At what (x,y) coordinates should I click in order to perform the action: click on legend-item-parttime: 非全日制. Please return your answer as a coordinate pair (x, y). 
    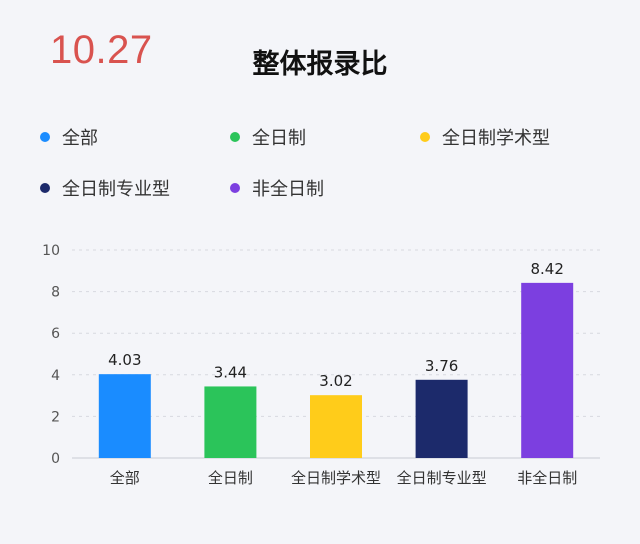
    Looking at the image, I should click on (277, 188).